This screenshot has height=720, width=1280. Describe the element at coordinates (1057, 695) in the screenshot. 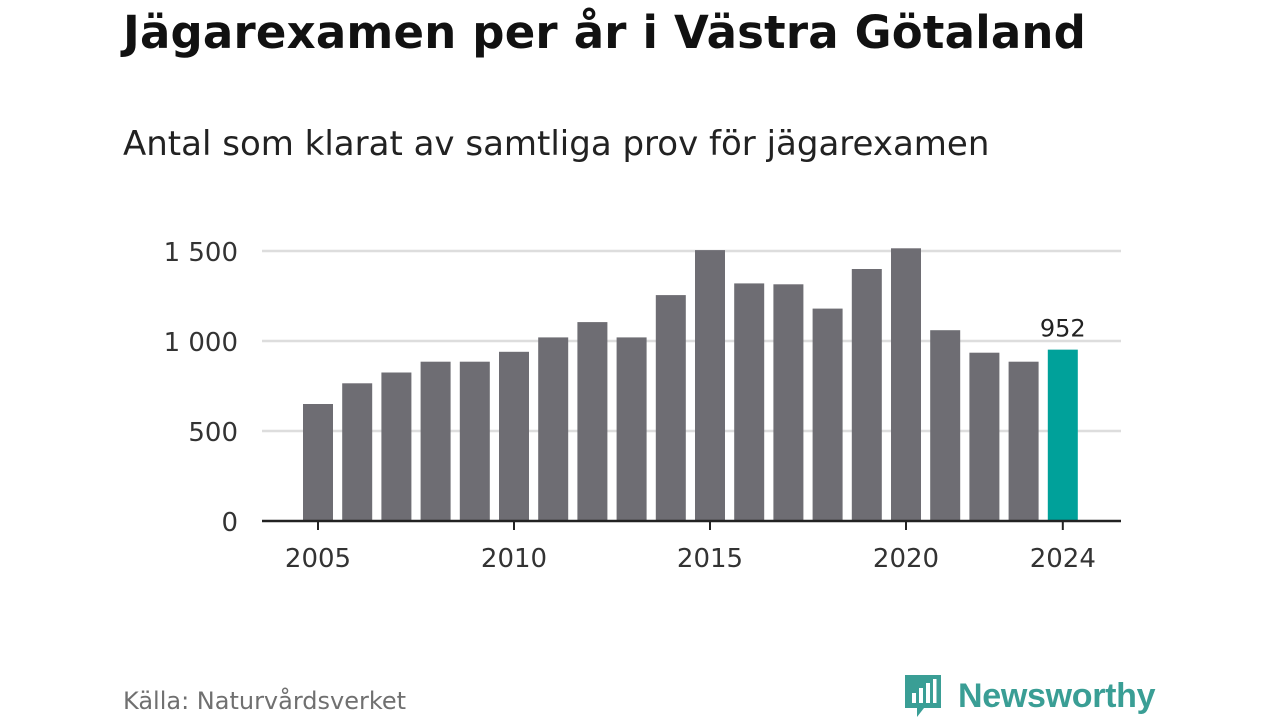

I see `brand-name: Newsworthy` at that location.